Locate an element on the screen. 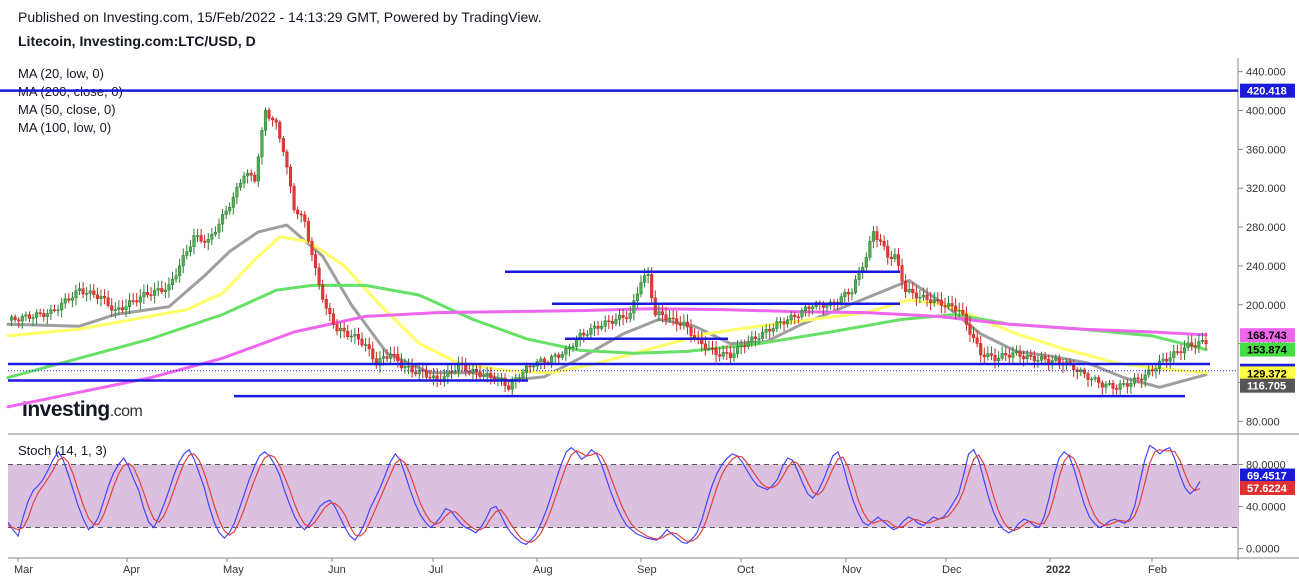 The image size is (1299, 580). stoch-label: Stoch (14, 1, 3) is located at coordinates (62, 450).